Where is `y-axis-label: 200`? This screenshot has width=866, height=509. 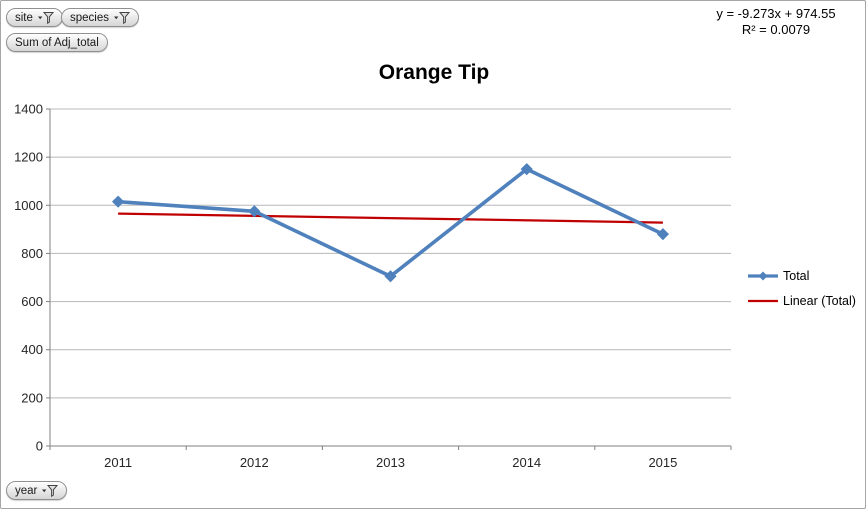
y-axis-label: 200 is located at coordinates (32, 397).